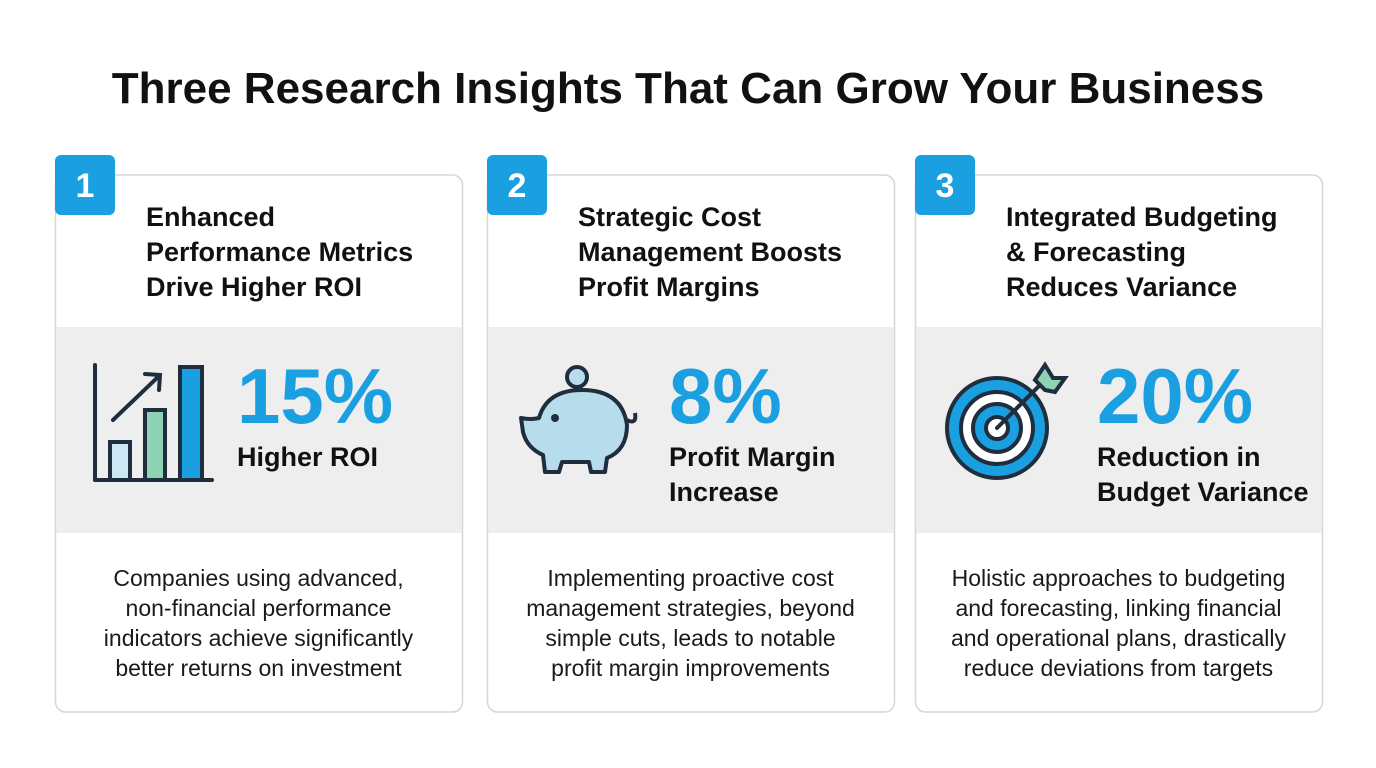  I want to click on stat-label: Profit Margin, so click(752, 457).